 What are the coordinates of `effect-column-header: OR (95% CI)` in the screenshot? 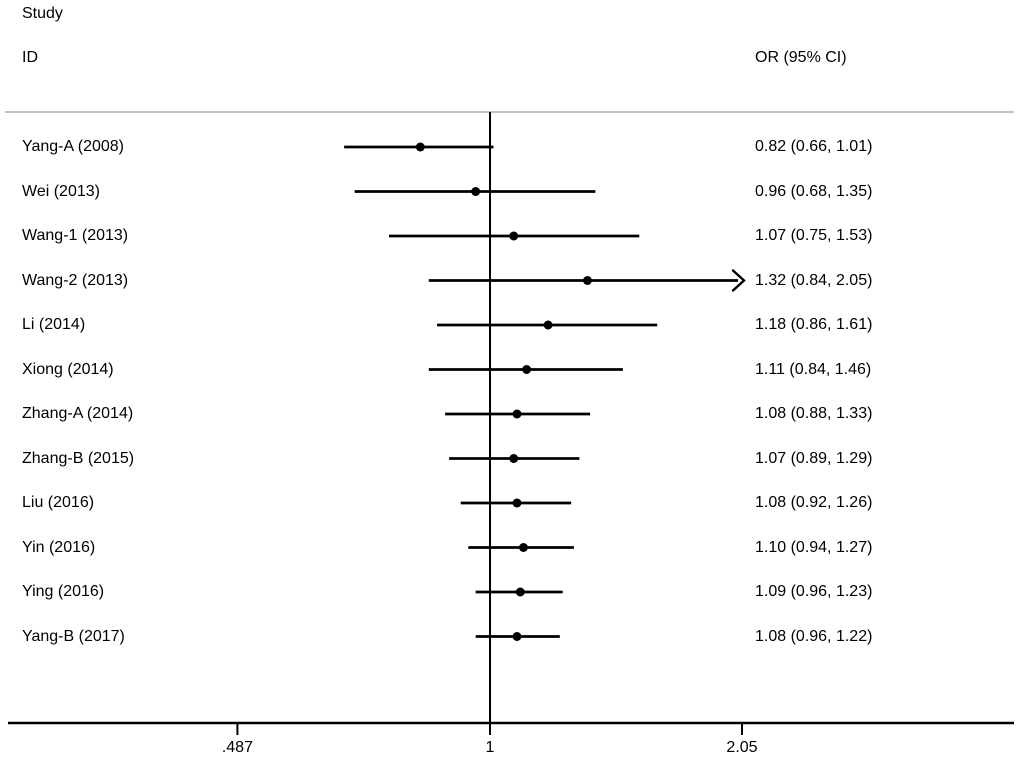 It's located at (801, 57).